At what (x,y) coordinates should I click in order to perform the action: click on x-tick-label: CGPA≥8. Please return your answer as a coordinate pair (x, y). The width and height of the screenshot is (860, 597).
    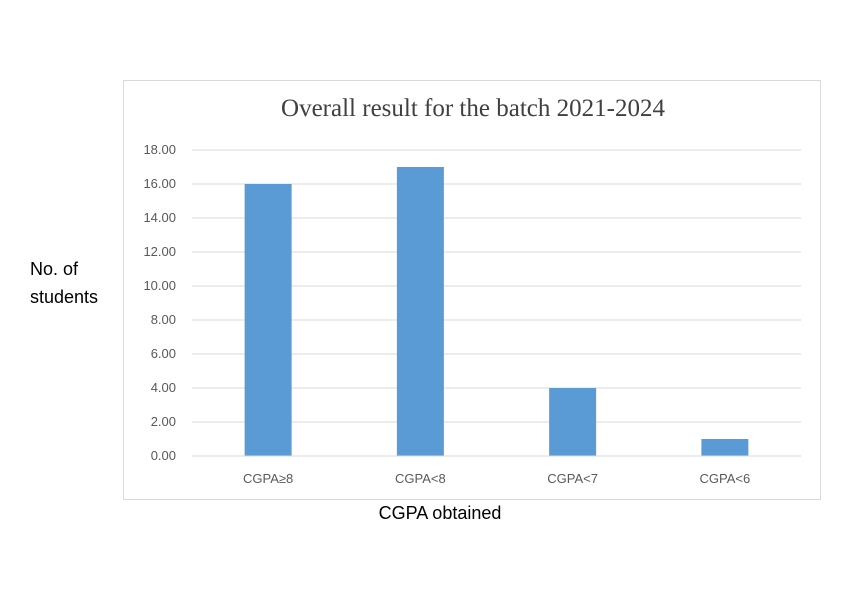
    Looking at the image, I should click on (268, 478).